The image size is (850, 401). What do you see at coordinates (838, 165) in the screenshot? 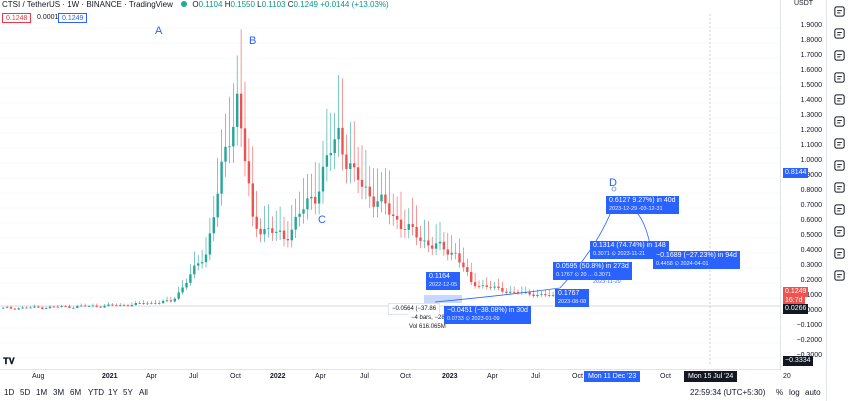
I see `layers-icon` at bounding box center [838, 165].